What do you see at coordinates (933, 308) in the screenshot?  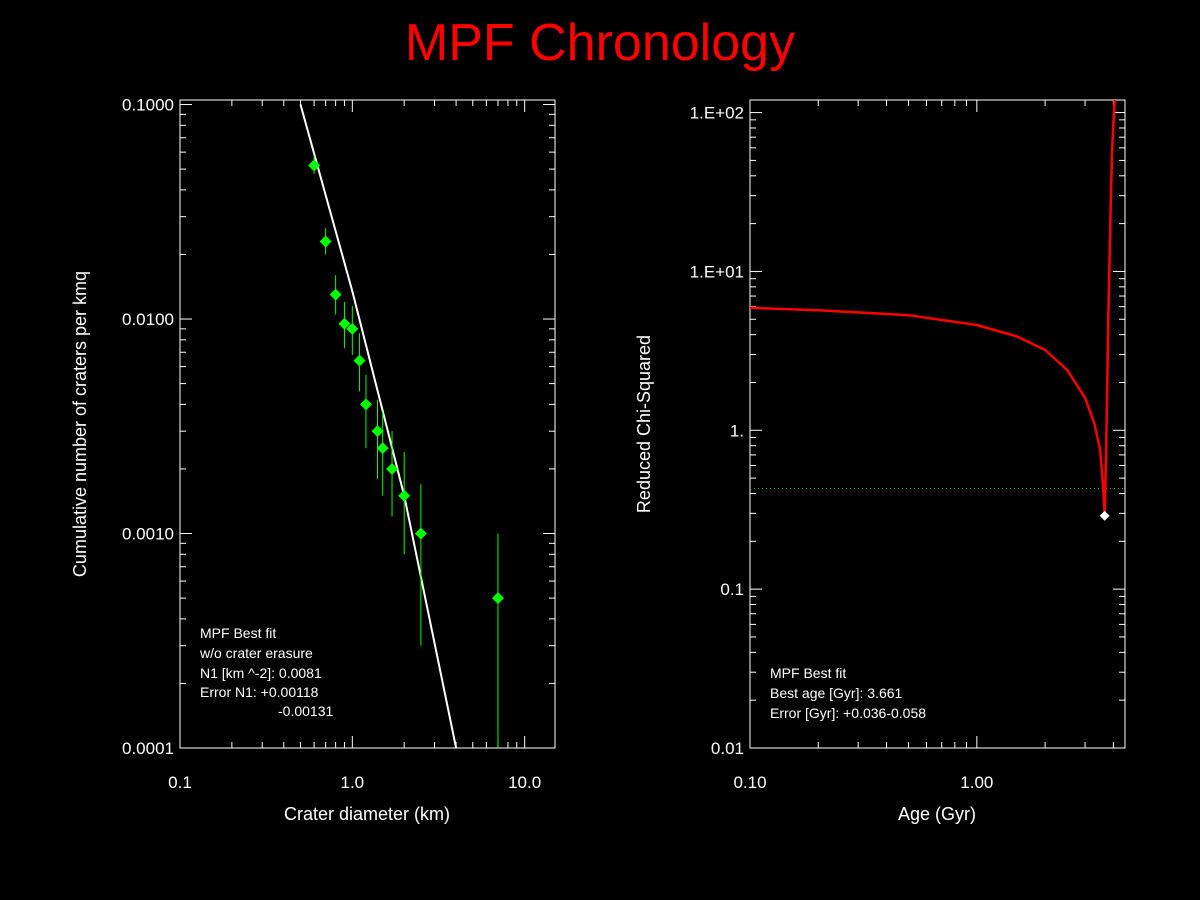 I see `chi-squared-curve` at bounding box center [933, 308].